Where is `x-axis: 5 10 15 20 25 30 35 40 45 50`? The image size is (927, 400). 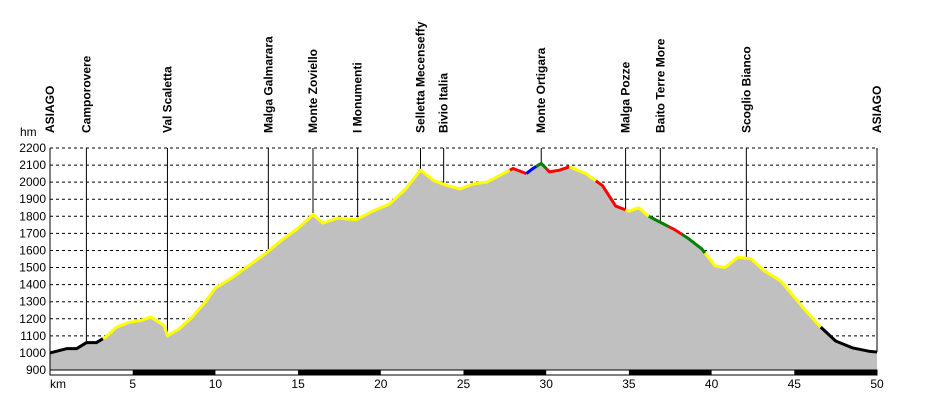
x-axis: 5 10 15 20 25 30 35 40 45 50 is located at coordinates (466, 380).